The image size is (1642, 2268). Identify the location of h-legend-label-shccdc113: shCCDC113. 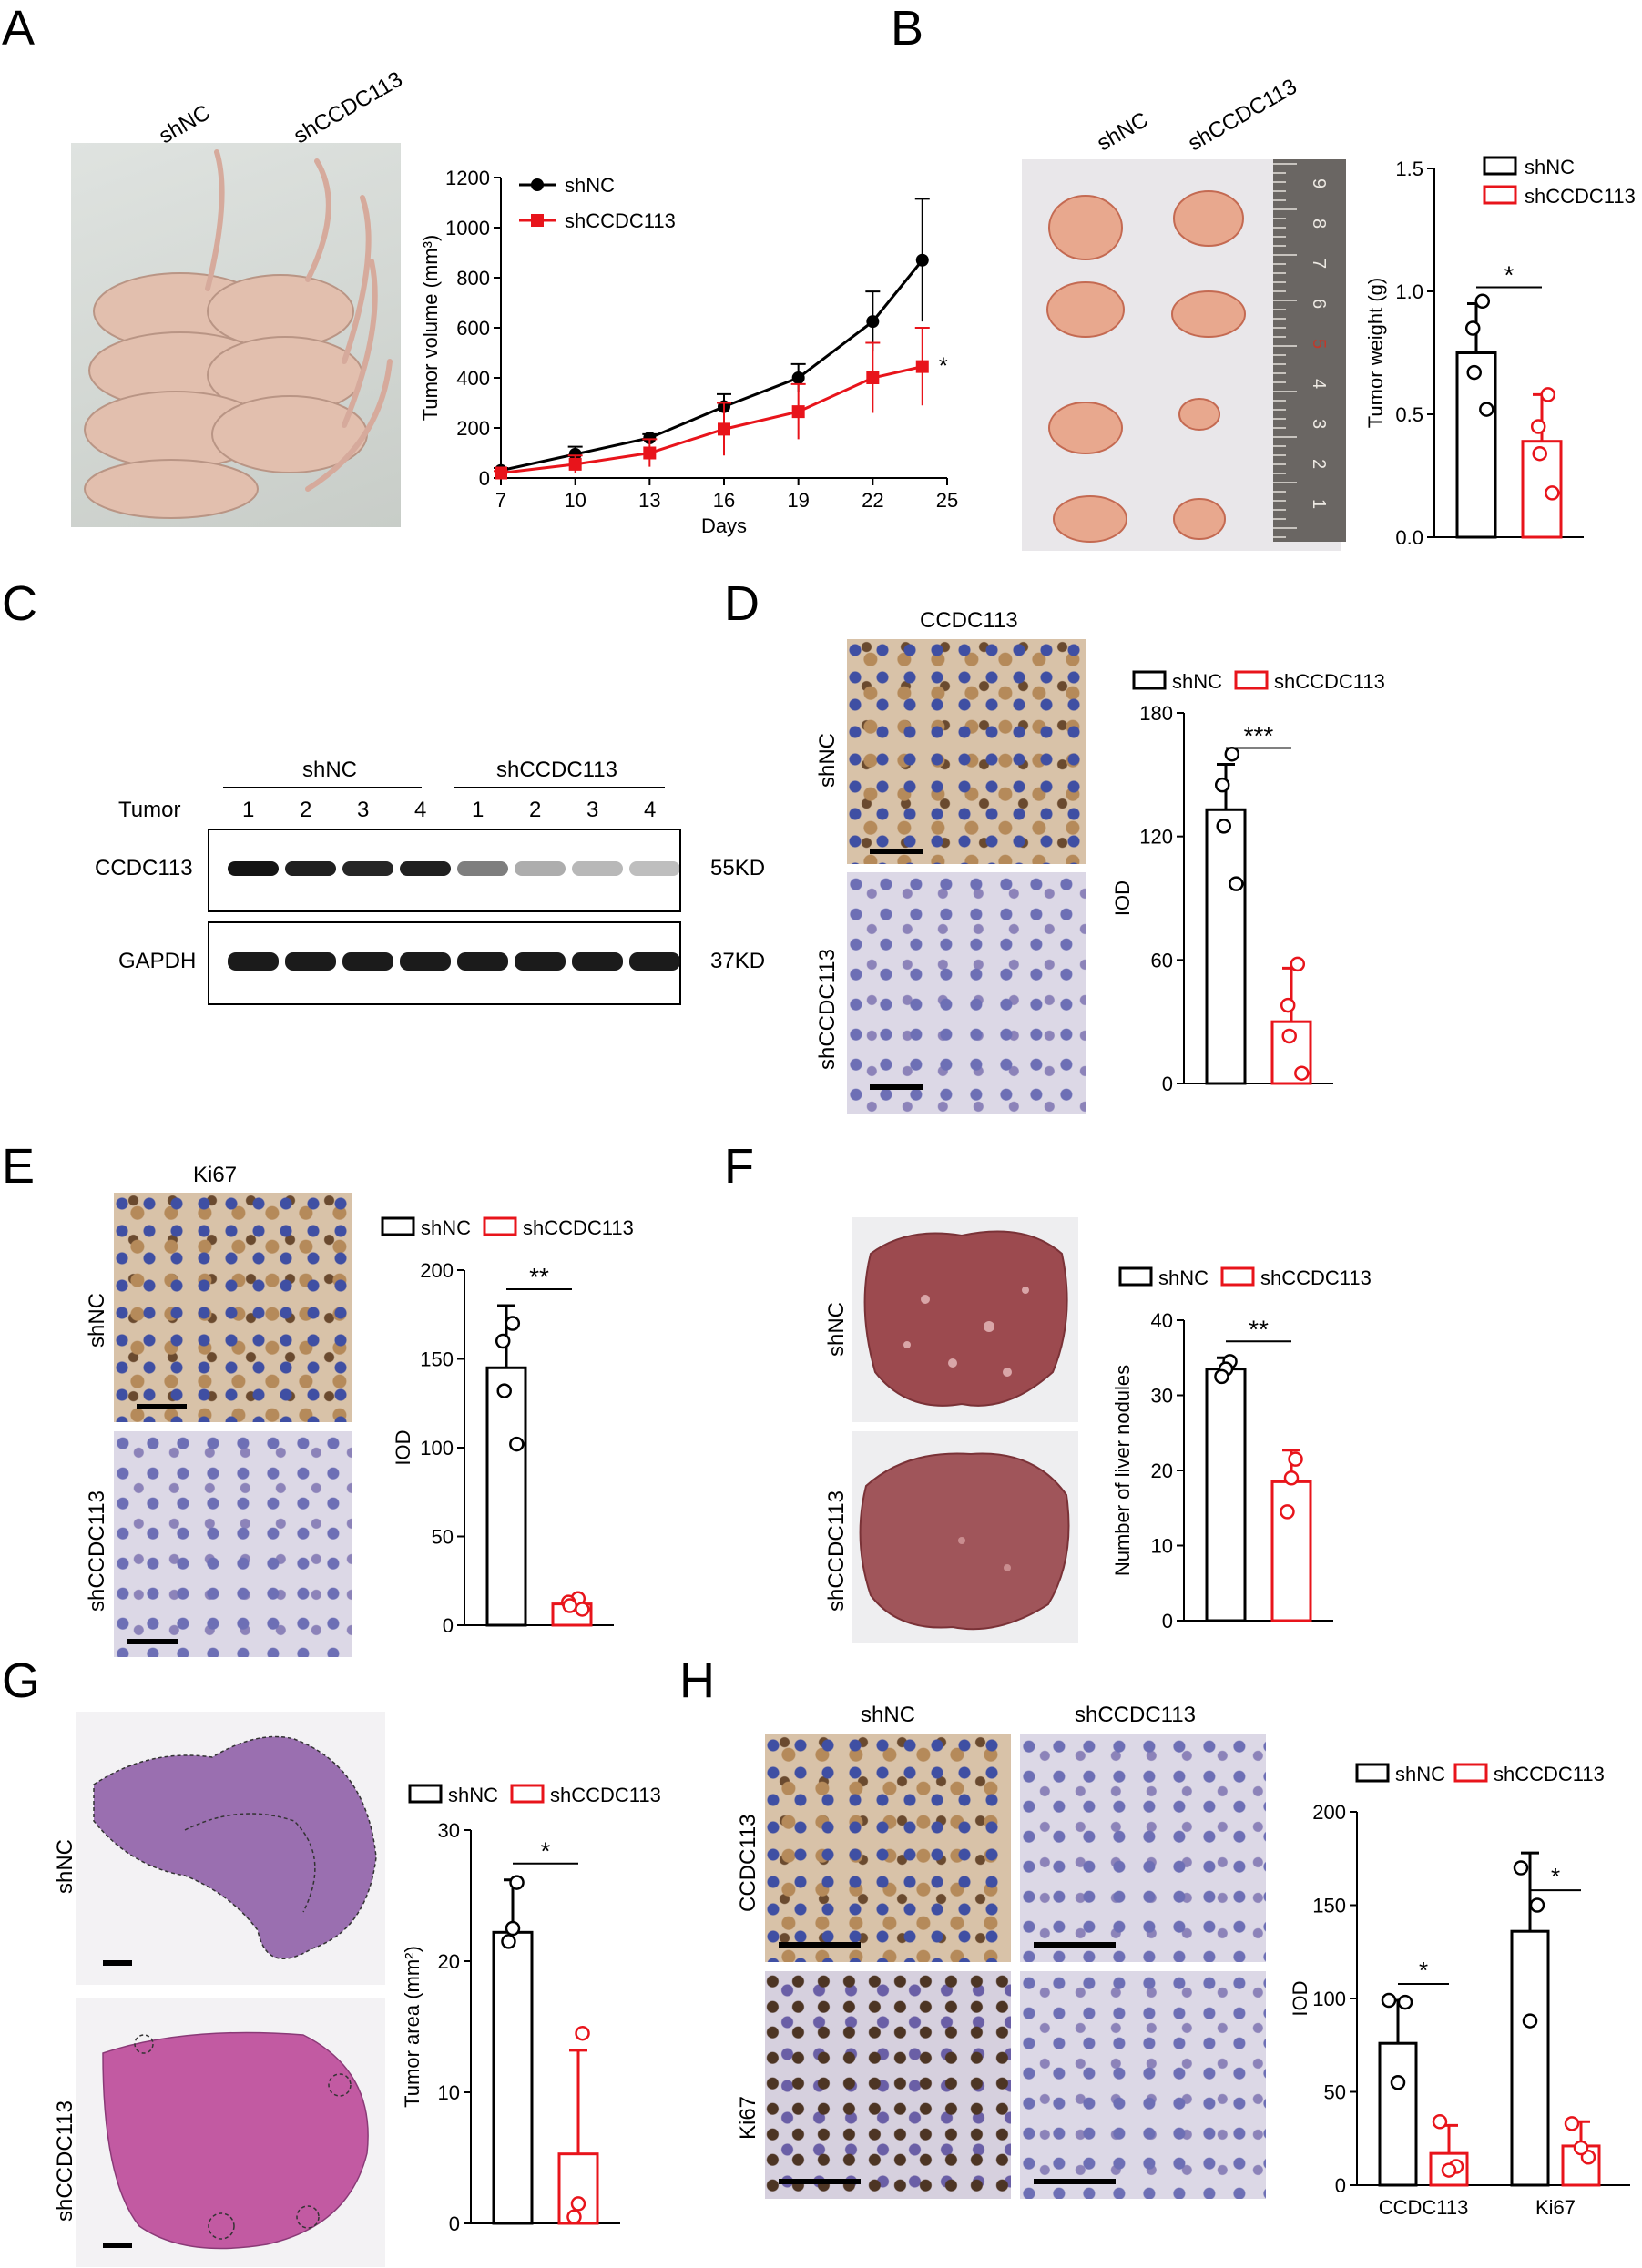
(1549, 1774).